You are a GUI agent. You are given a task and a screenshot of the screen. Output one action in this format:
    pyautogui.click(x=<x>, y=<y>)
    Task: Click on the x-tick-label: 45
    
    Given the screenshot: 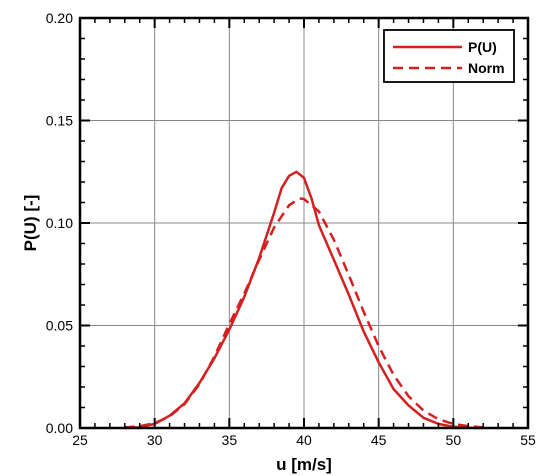 What is the action you would take?
    pyautogui.click(x=379, y=440)
    